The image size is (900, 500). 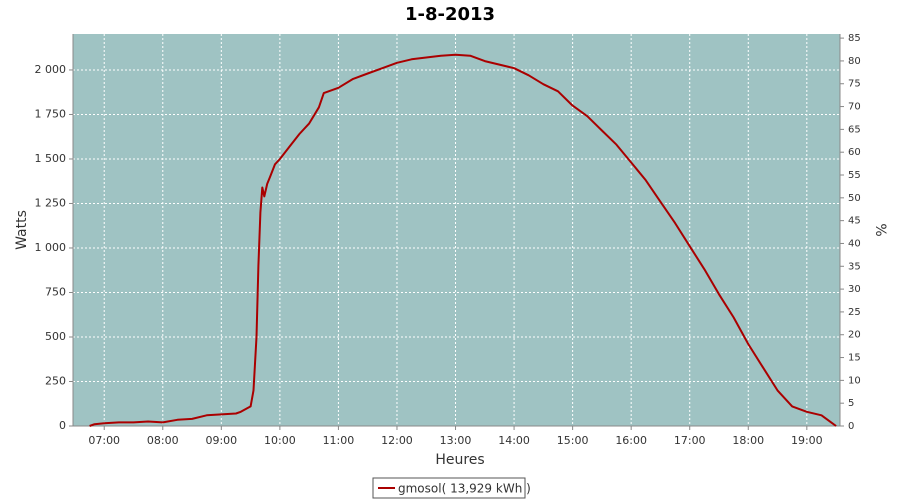 What do you see at coordinates (854, 221) in the screenshot?
I see `y2-tick-label: 45` at bounding box center [854, 221].